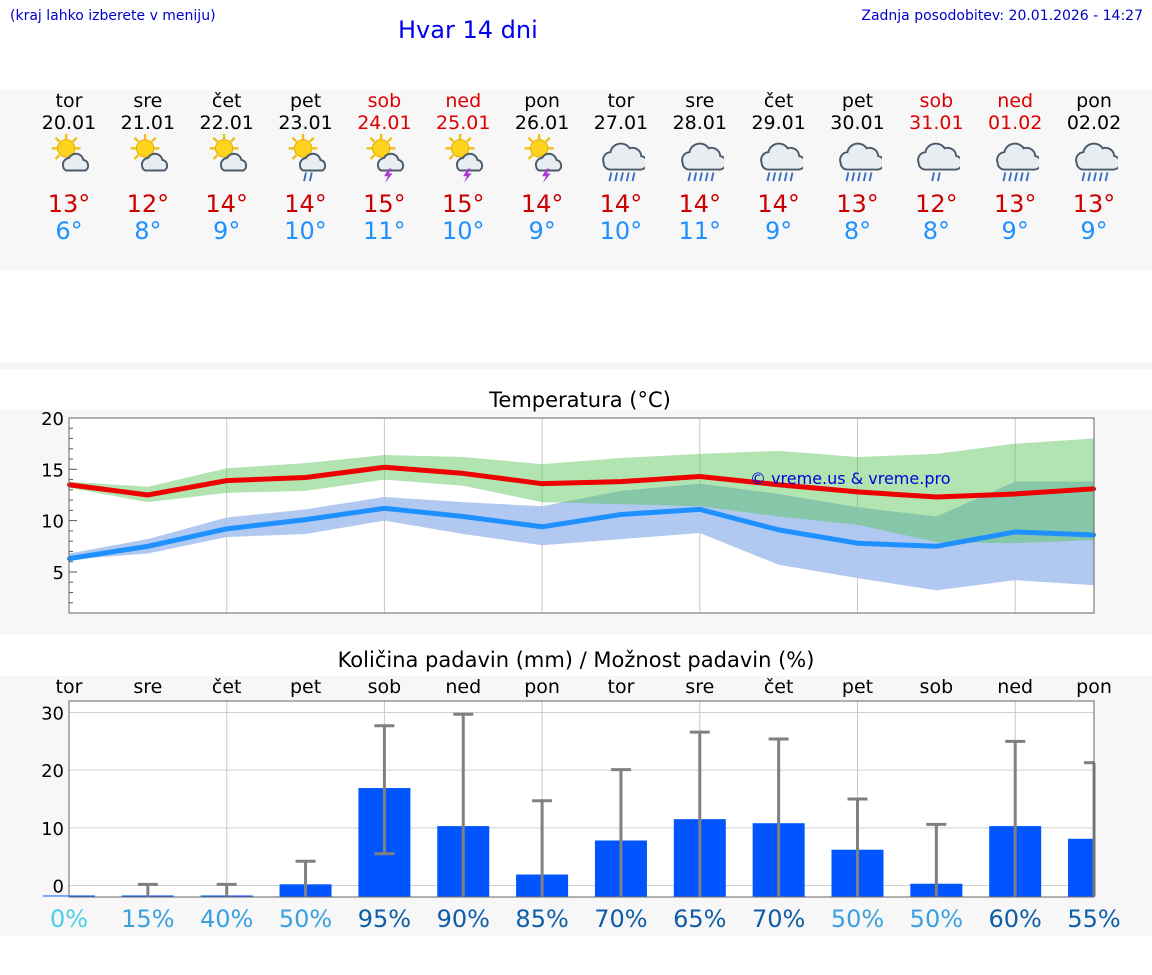  I want to click on day-date: 29.01, so click(778, 123).